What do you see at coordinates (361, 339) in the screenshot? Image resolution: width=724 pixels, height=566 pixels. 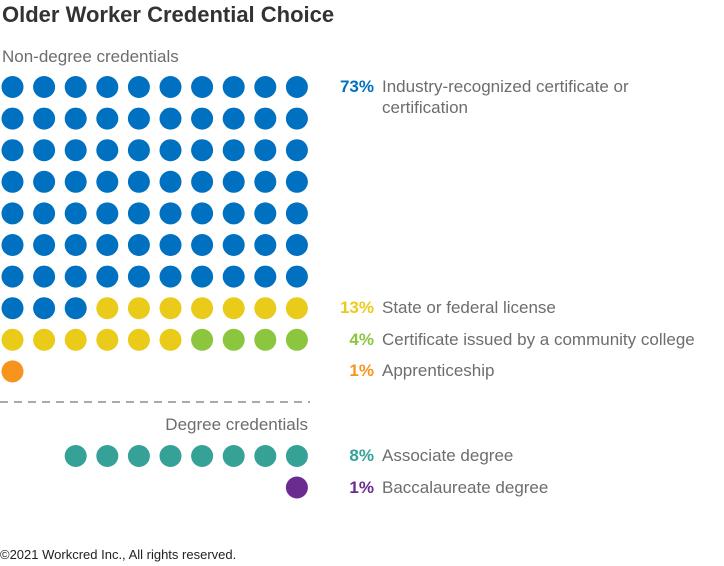 I see `value-label: 4%` at bounding box center [361, 339].